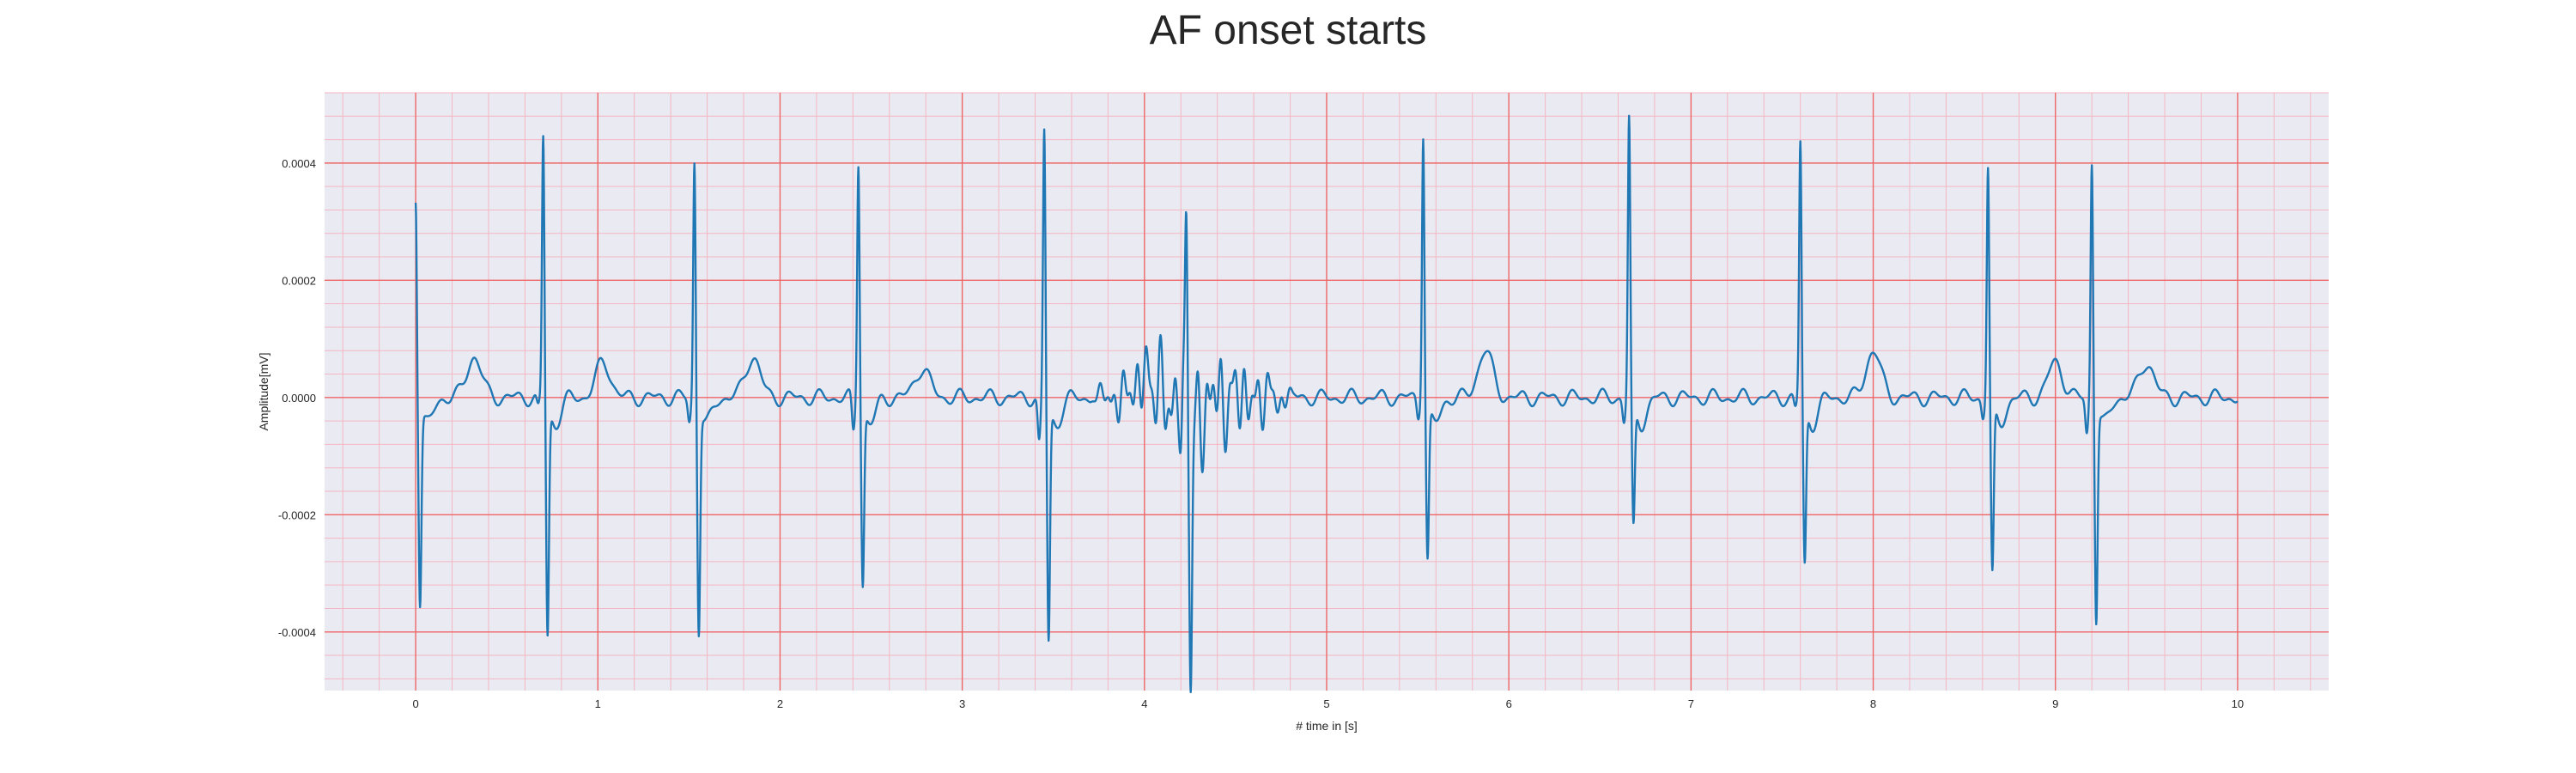 Image resolution: width=2576 pixels, height=773 pixels. I want to click on y-tick-labels: -0.0004 -0.0002 0.0000 0.0002 0.0004, so click(297, 398).